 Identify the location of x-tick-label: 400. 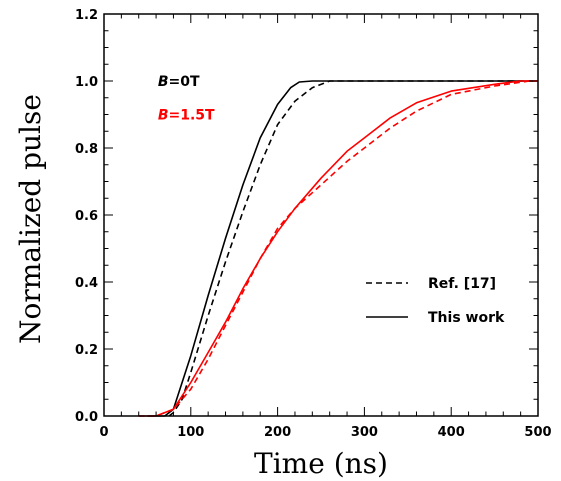
(451, 432).